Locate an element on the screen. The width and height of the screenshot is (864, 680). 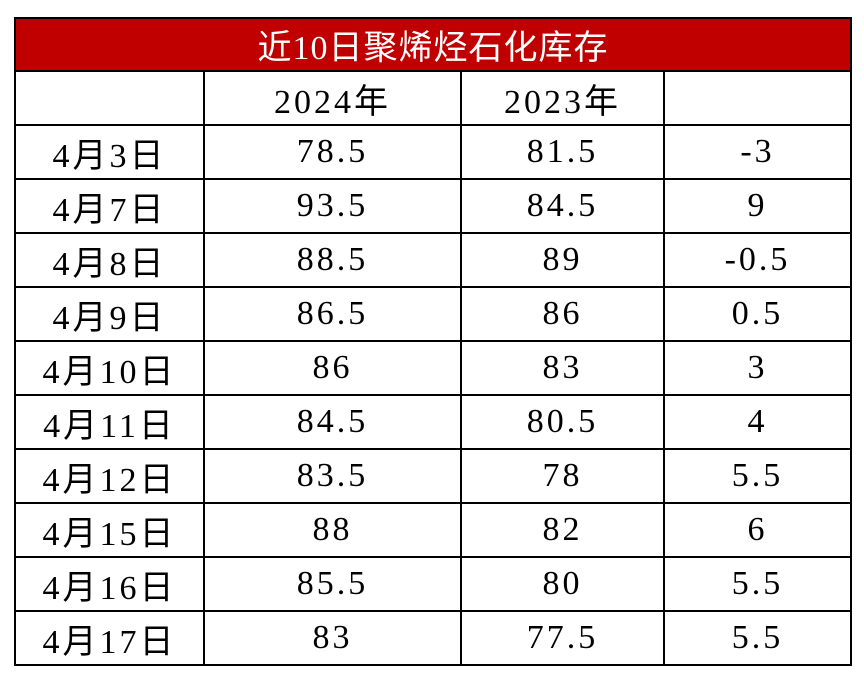
value-cell: 85.5 is located at coordinates (332, 584).